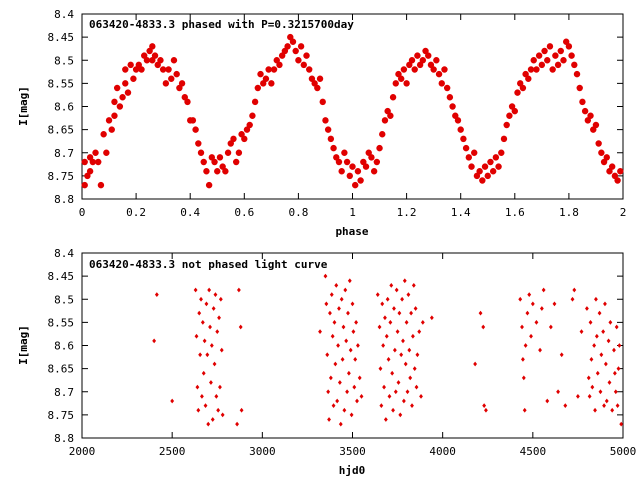 Image resolution: width=640 pixels, height=485 pixels. Describe the element at coordinates (515, 212) in the screenshot. I see `x-tick-label: 1.6` at that location.